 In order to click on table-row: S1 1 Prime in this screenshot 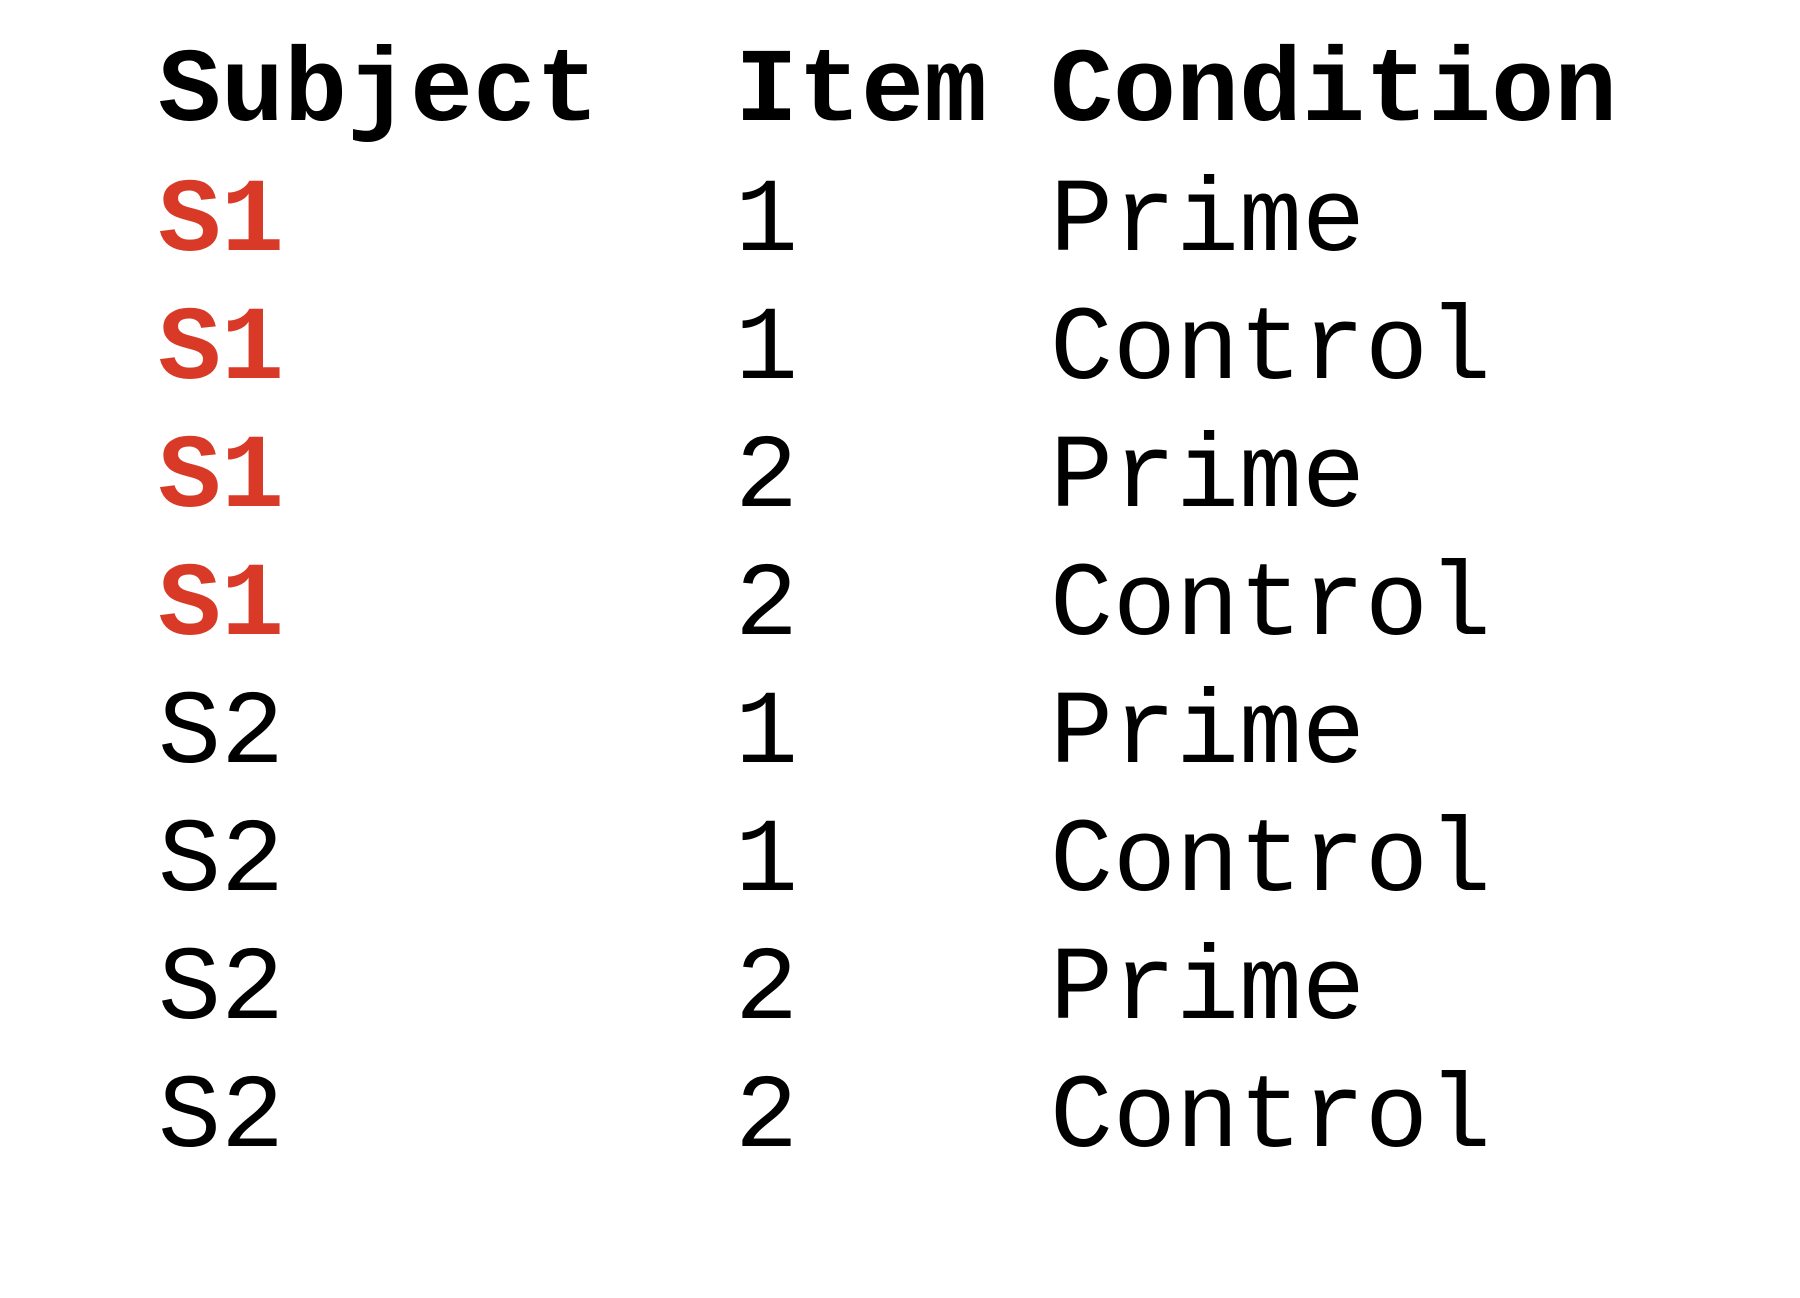, I will do `click(900, 201)`.